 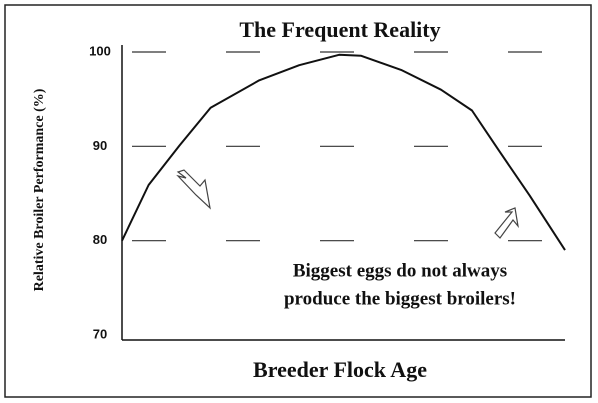 What do you see at coordinates (100, 50) in the screenshot?
I see `y-tick-label: 100` at bounding box center [100, 50].